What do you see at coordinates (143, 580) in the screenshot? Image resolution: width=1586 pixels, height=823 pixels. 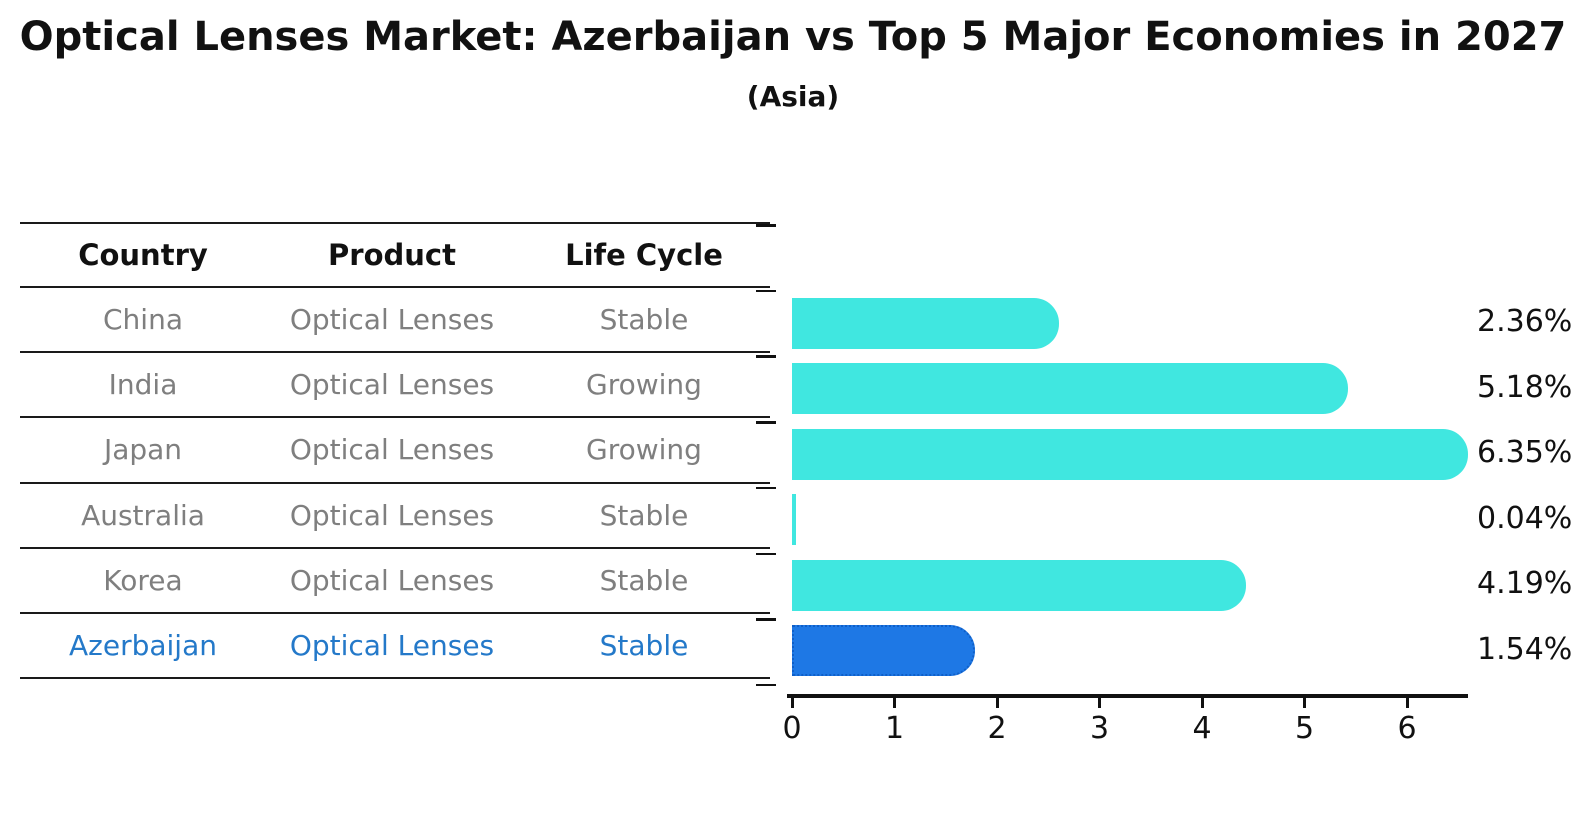 I see `cell-country: Korea` at bounding box center [143, 580].